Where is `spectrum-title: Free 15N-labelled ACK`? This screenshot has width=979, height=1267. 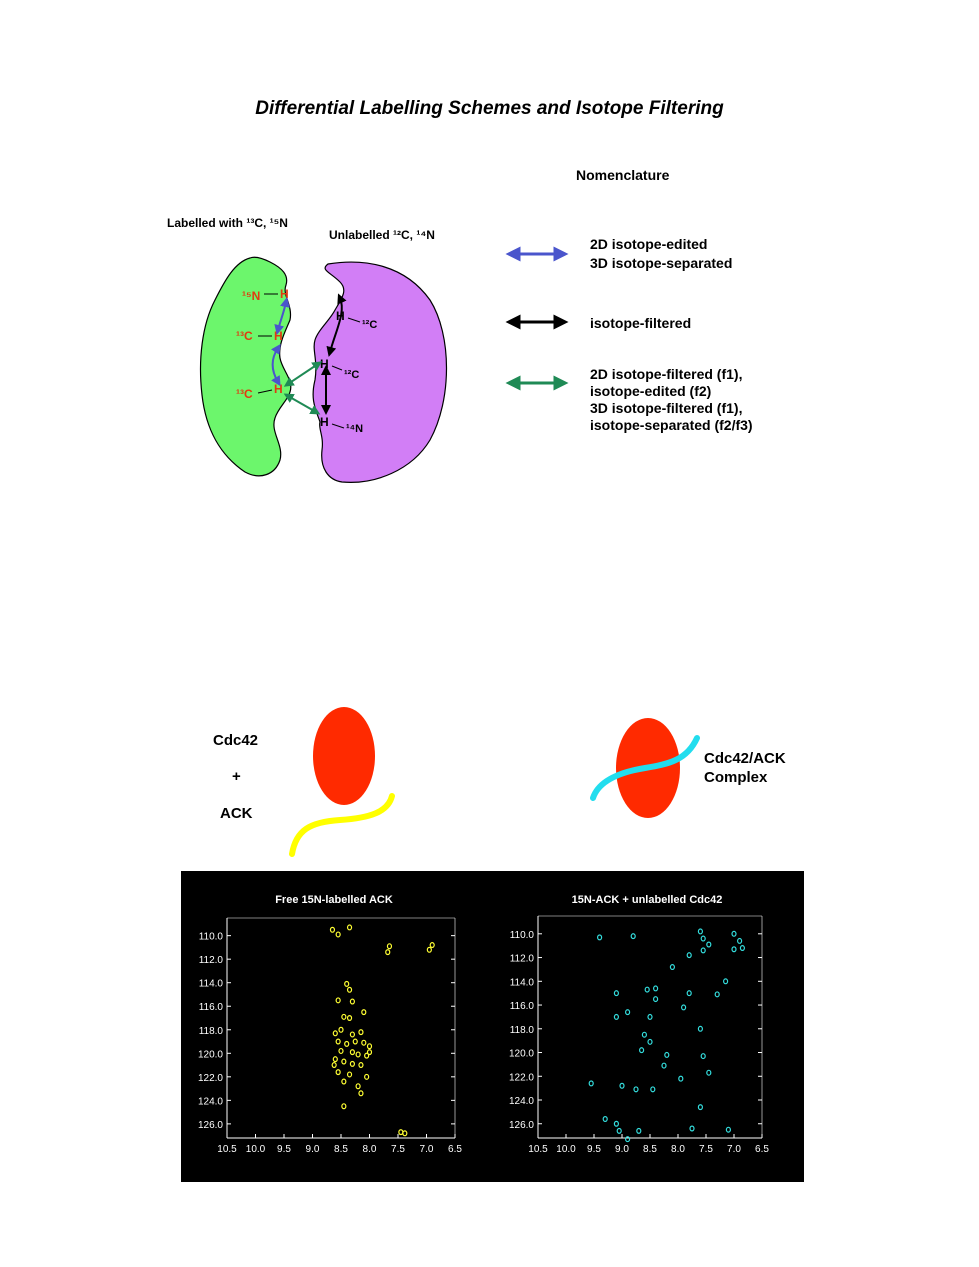
spectrum-title: Free 15N-labelled ACK is located at coordinates (334, 900).